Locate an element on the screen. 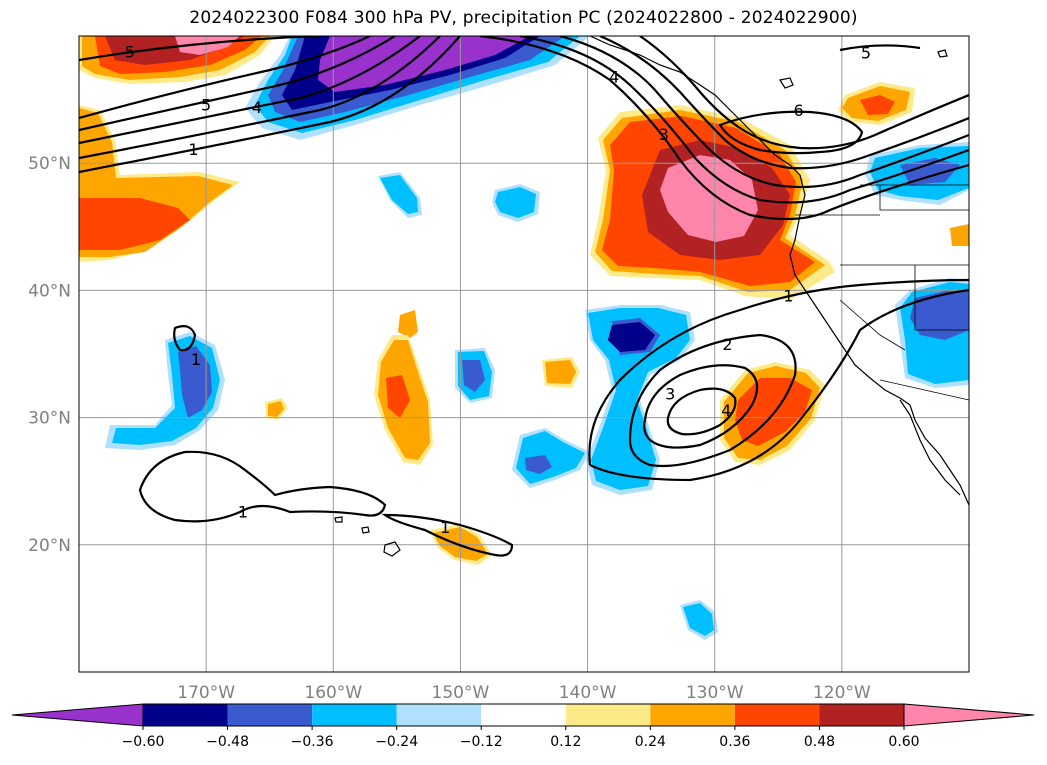 The height and width of the screenshot is (765, 1047). lon-tick-label: 120°W is located at coordinates (842, 693).